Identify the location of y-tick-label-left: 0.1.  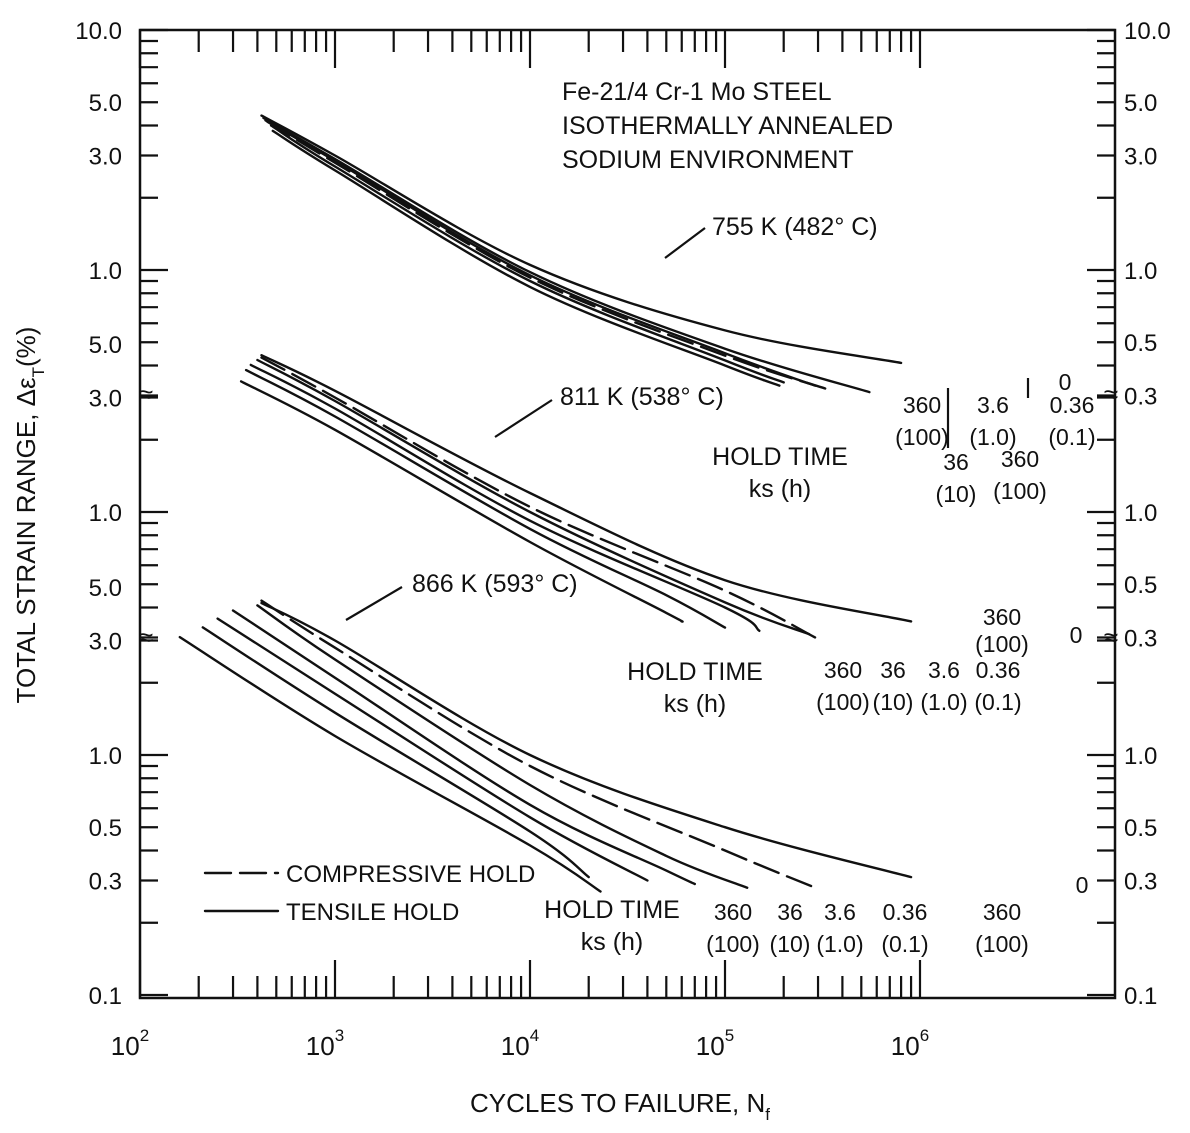
(105, 996).